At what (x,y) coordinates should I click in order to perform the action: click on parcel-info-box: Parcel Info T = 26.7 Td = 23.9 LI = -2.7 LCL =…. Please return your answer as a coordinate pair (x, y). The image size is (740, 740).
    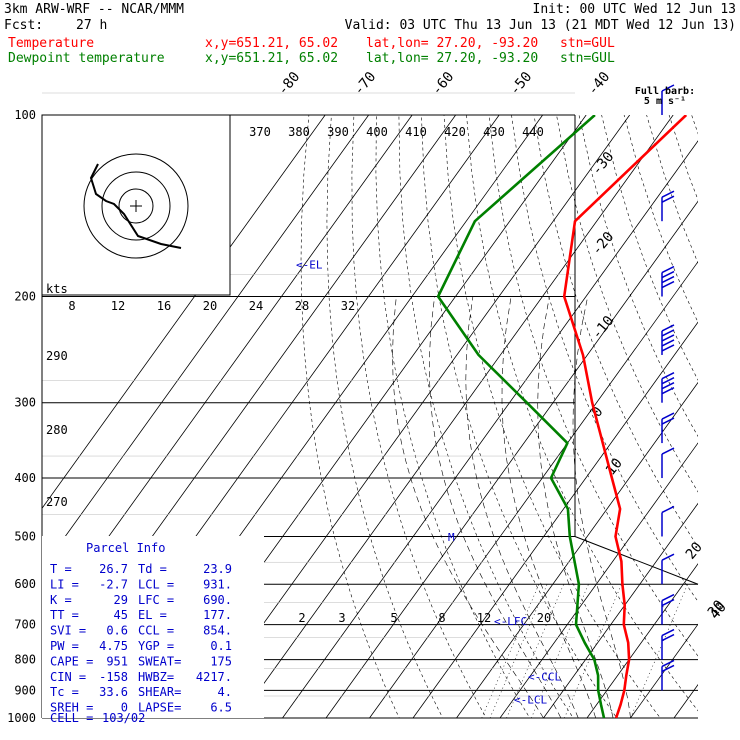
    Looking at the image, I should click on (153, 630).